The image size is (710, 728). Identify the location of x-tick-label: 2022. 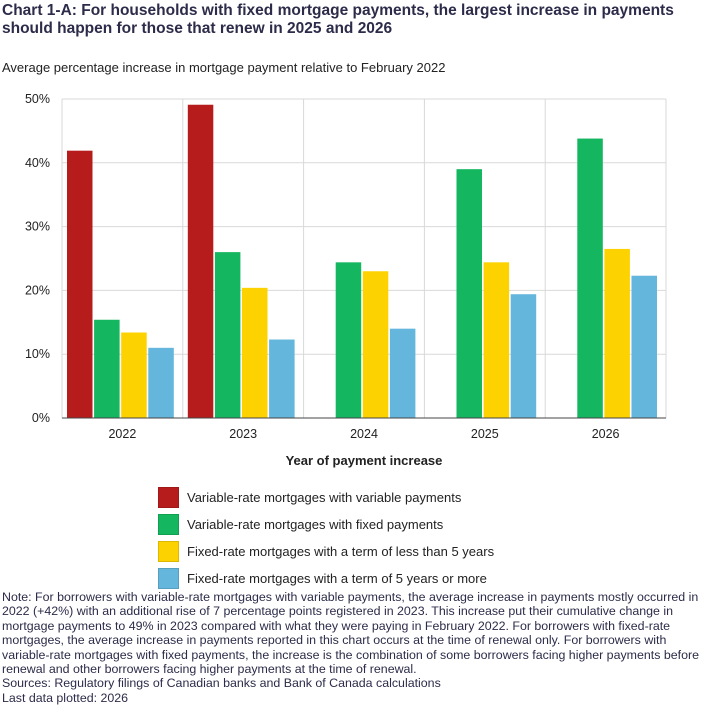
(122, 434).